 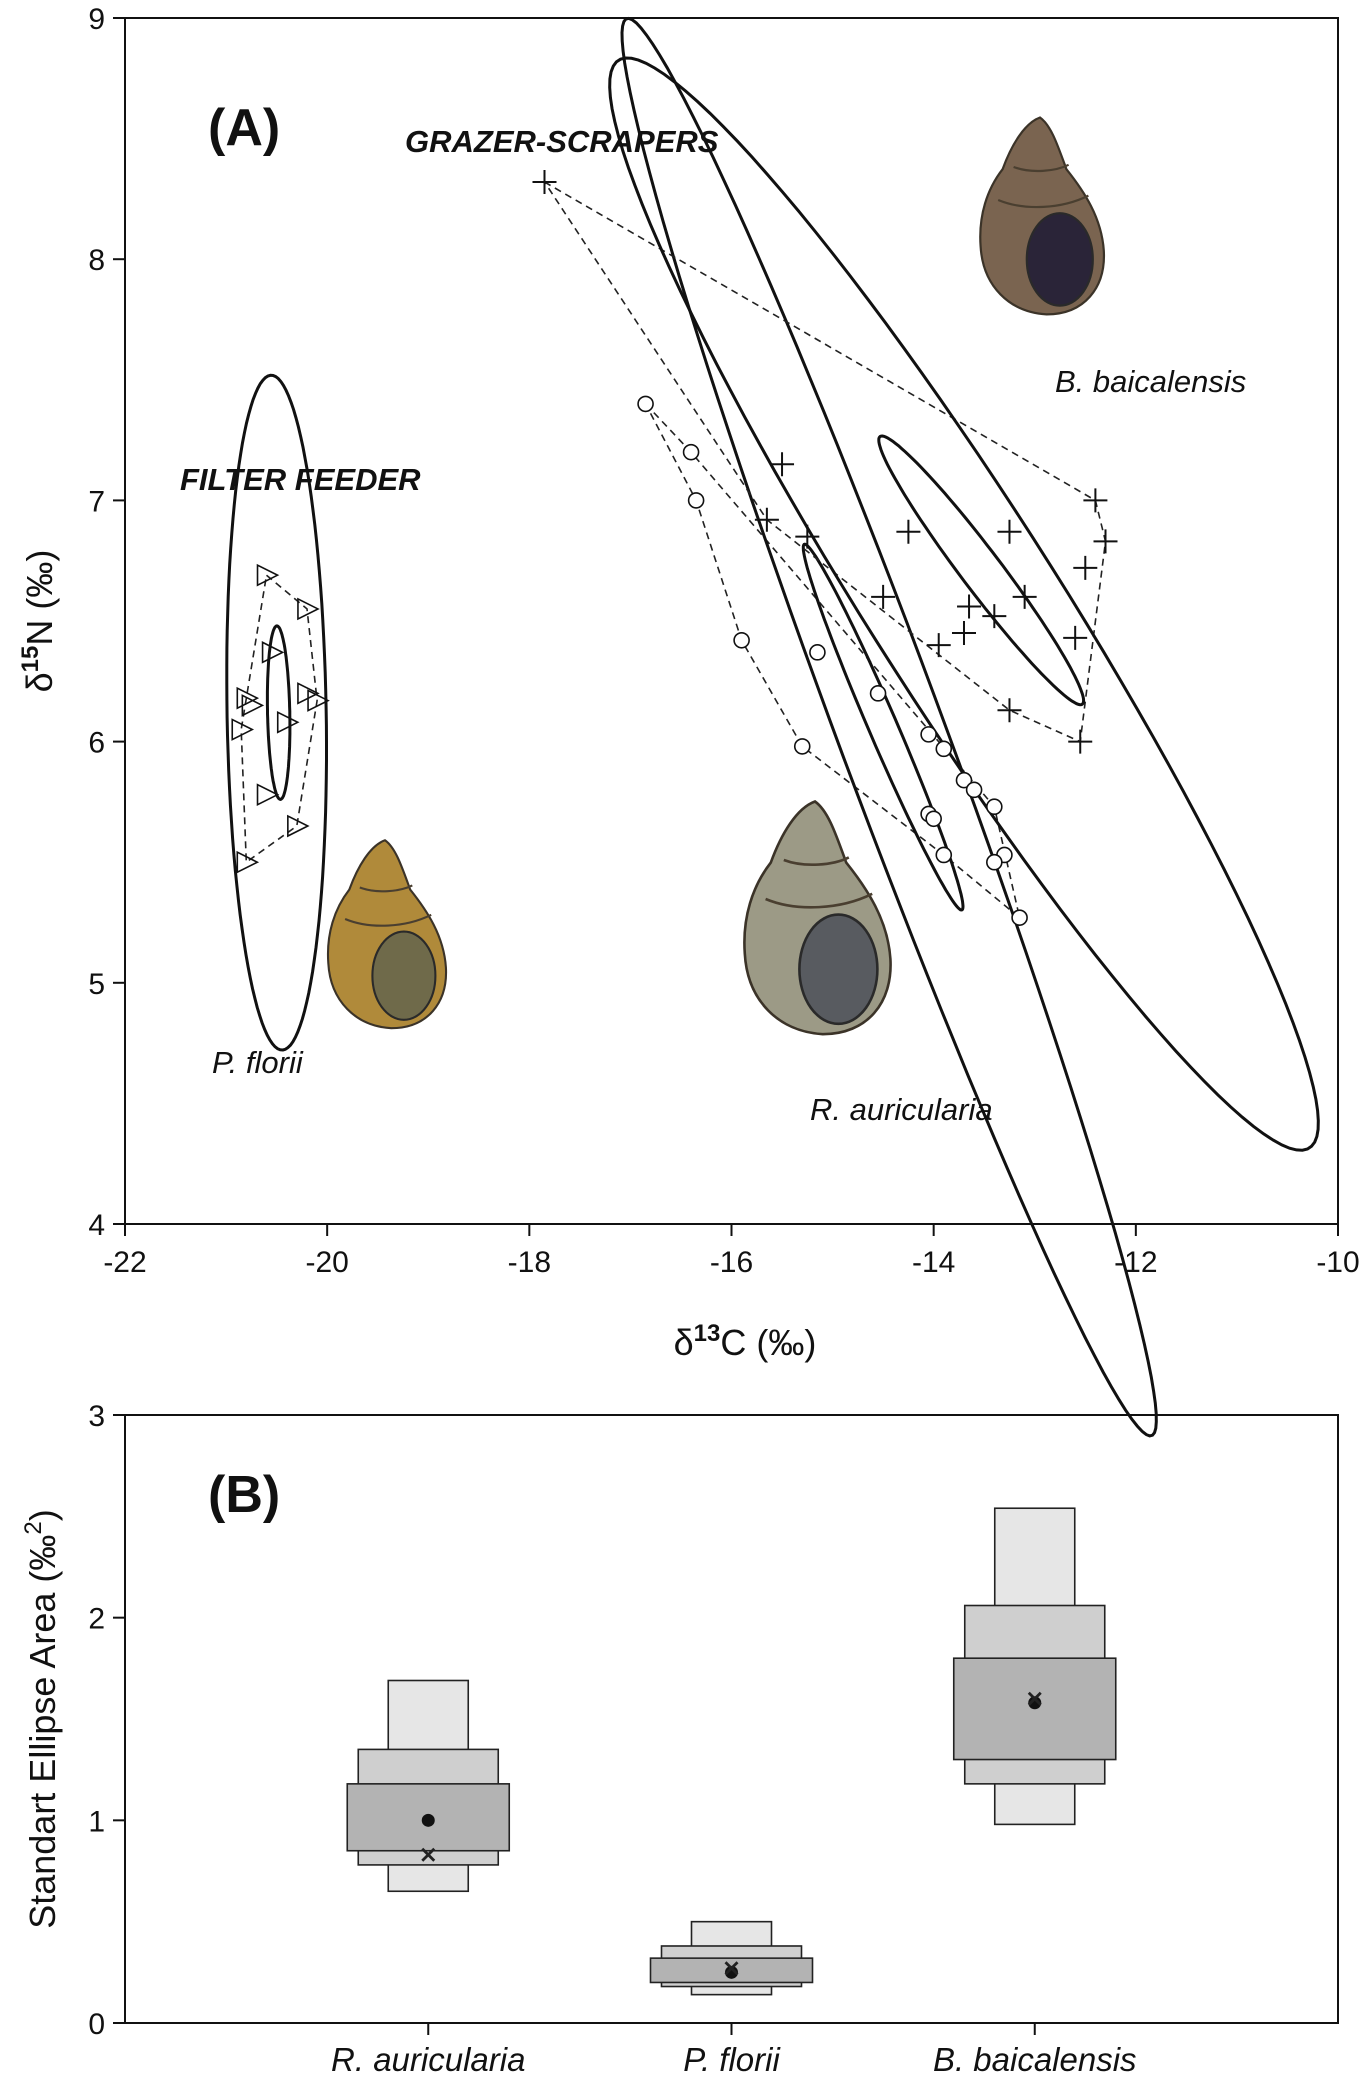 I want to click on b-y-tick-label: 1, so click(x=96, y=1821).